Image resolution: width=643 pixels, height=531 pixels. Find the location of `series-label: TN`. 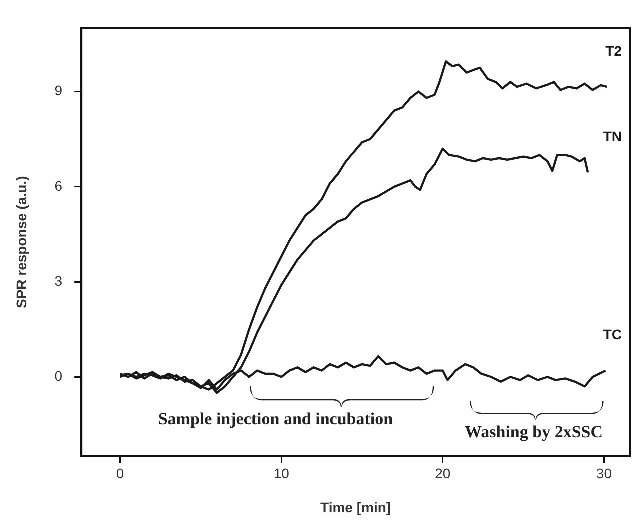

series-label: TN is located at coordinates (612, 136).